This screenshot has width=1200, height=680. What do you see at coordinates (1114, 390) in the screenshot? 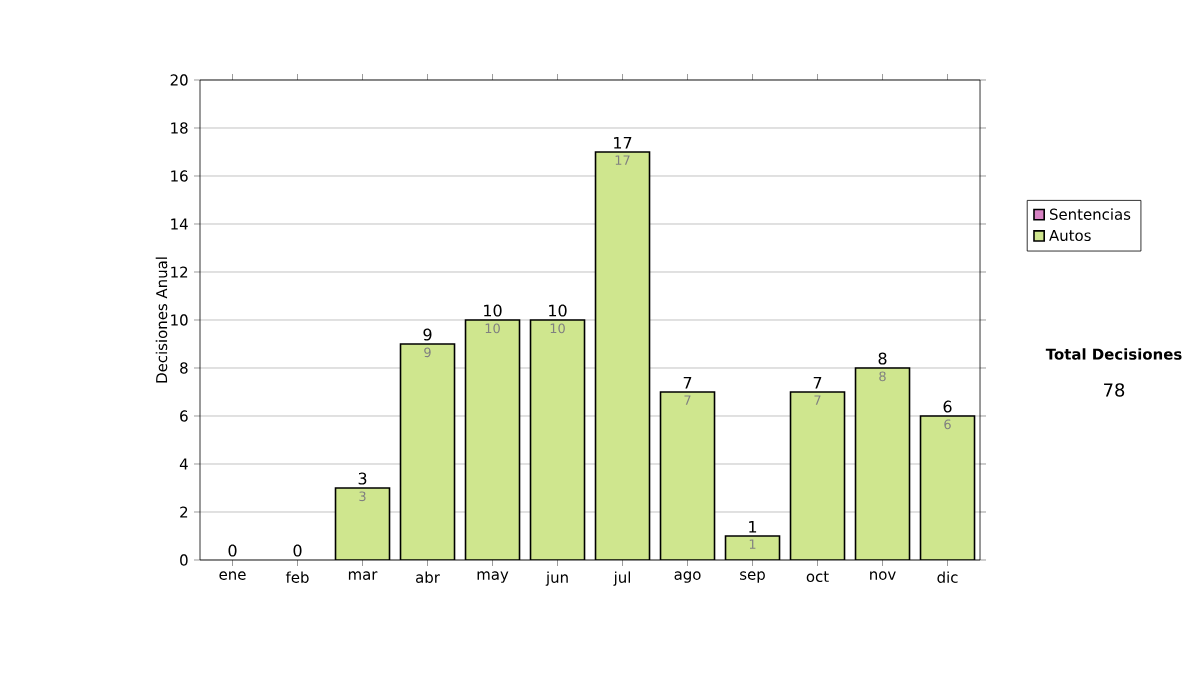
I see `text: 78` at bounding box center [1114, 390].